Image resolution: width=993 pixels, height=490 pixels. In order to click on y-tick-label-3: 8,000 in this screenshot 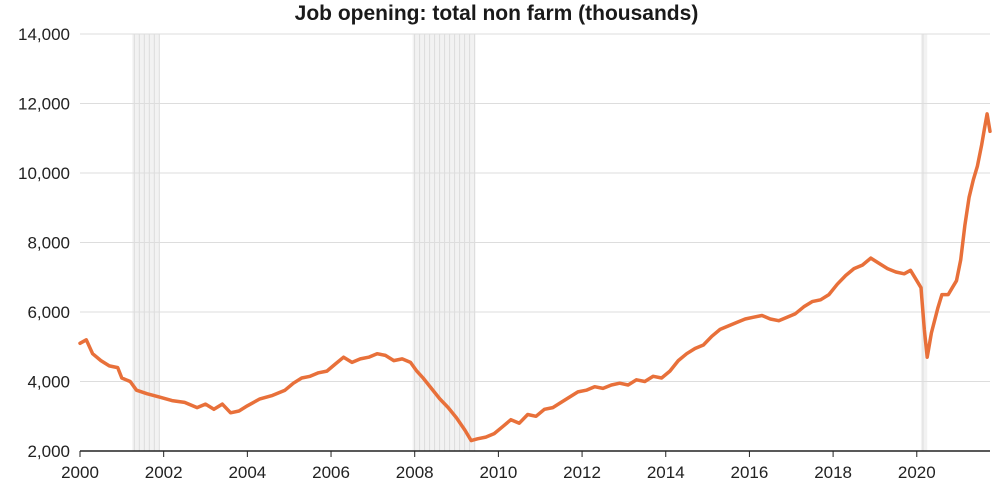, I will do `click(48, 243)`.